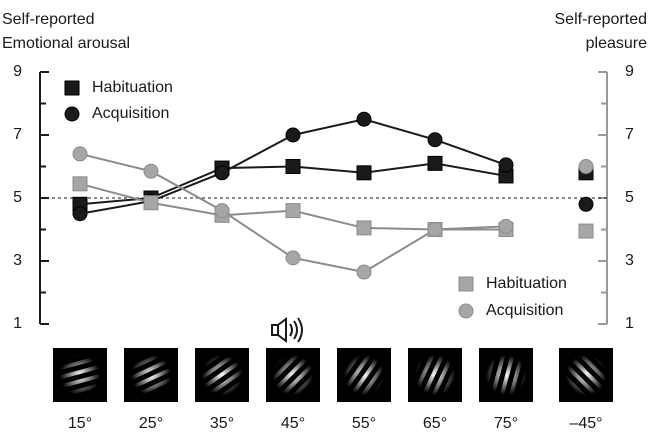 This screenshot has width=649, height=439. Describe the element at coordinates (17, 260) in the screenshot. I see `y-tick-label: 3` at that location.